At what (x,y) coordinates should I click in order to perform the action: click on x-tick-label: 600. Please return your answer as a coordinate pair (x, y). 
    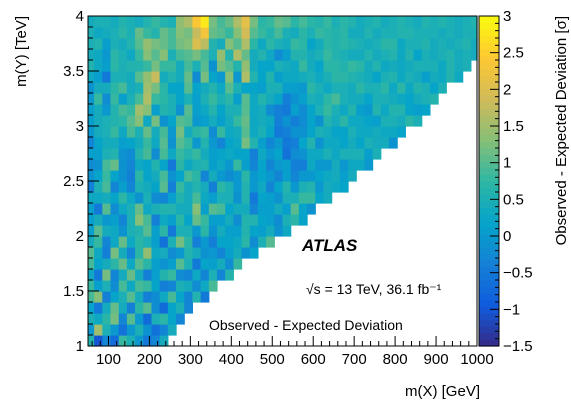
    Looking at the image, I should click on (313, 359).